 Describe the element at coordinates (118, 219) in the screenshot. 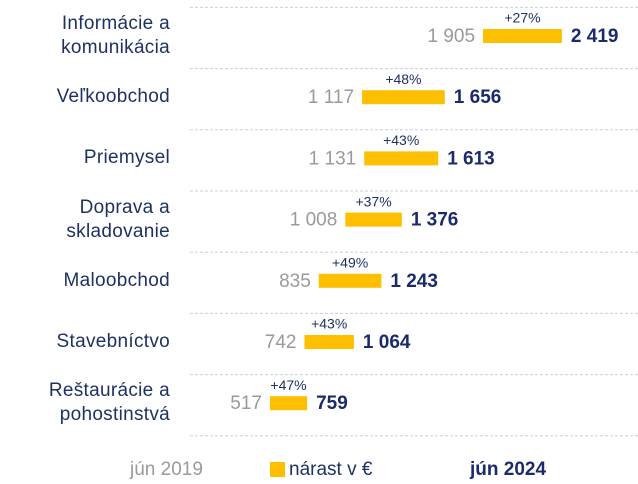

I see `category-label: Doprava a skladovanie` at that location.